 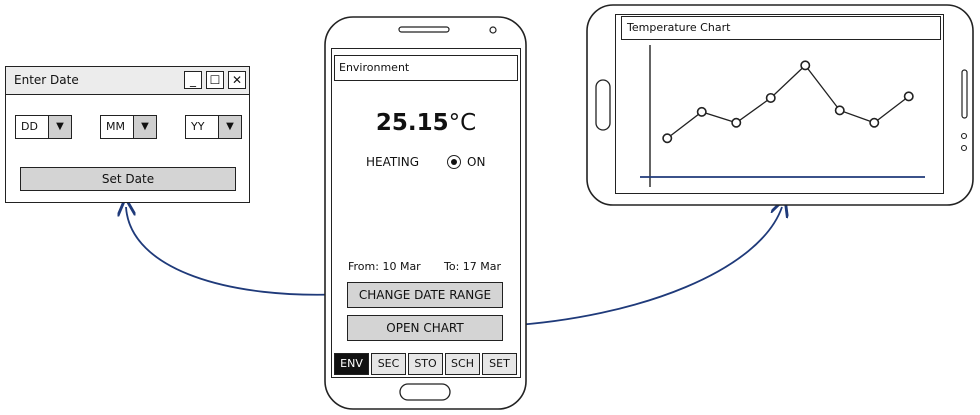 What do you see at coordinates (412, 123) in the screenshot?
I see `temperature-value: 25.15` at bounding box center [412, 123].